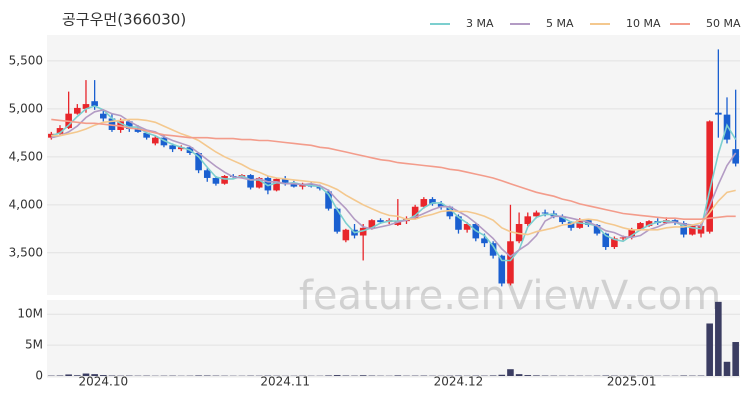 Image resolution: width=750 pixels, height=400 pixels. I want to click on legend-label: 5 MA, so click(560, 23).